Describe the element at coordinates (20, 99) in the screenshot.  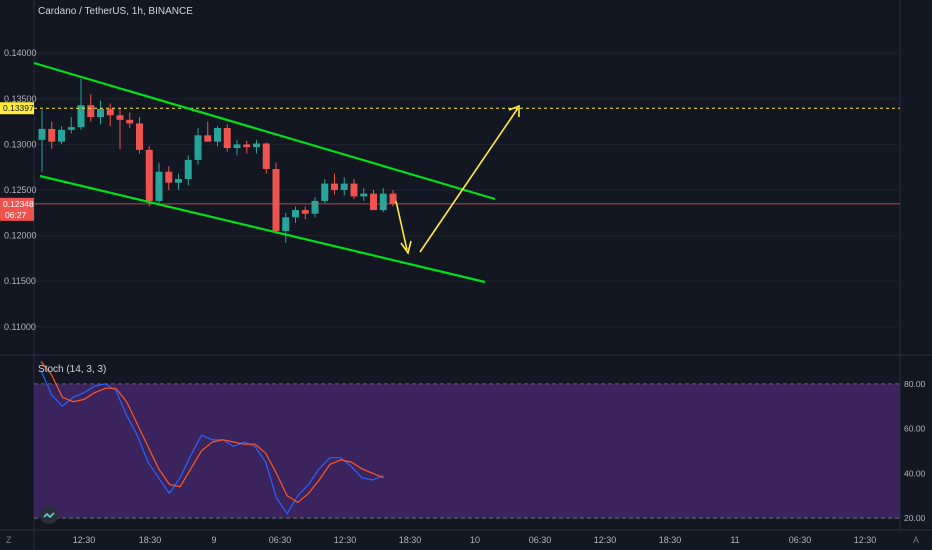
I see `price-tick-label: 0.13500` at that location.